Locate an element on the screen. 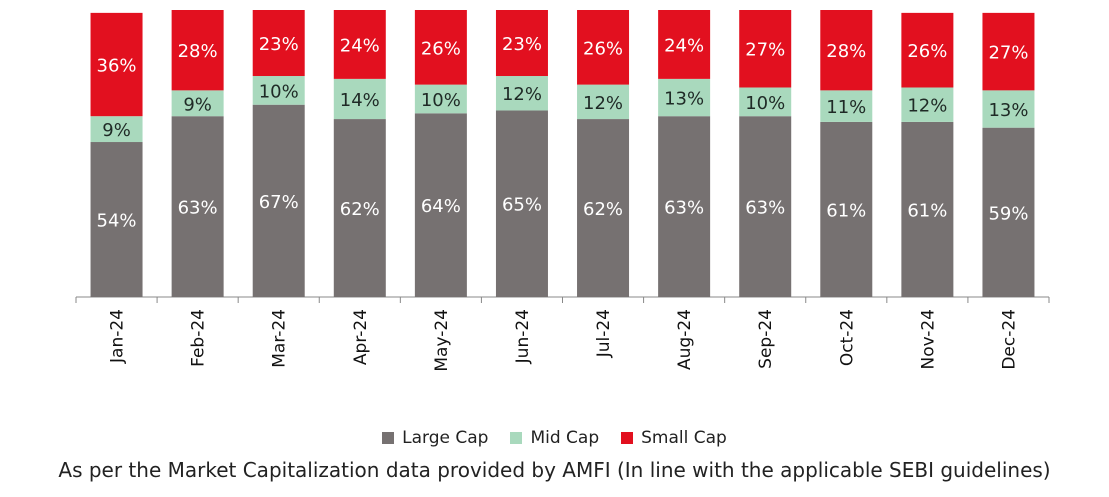 The height and width of the screenshot is (497, 1109). x-tick-label: Jan-24 is located at coordinates (118, 336).